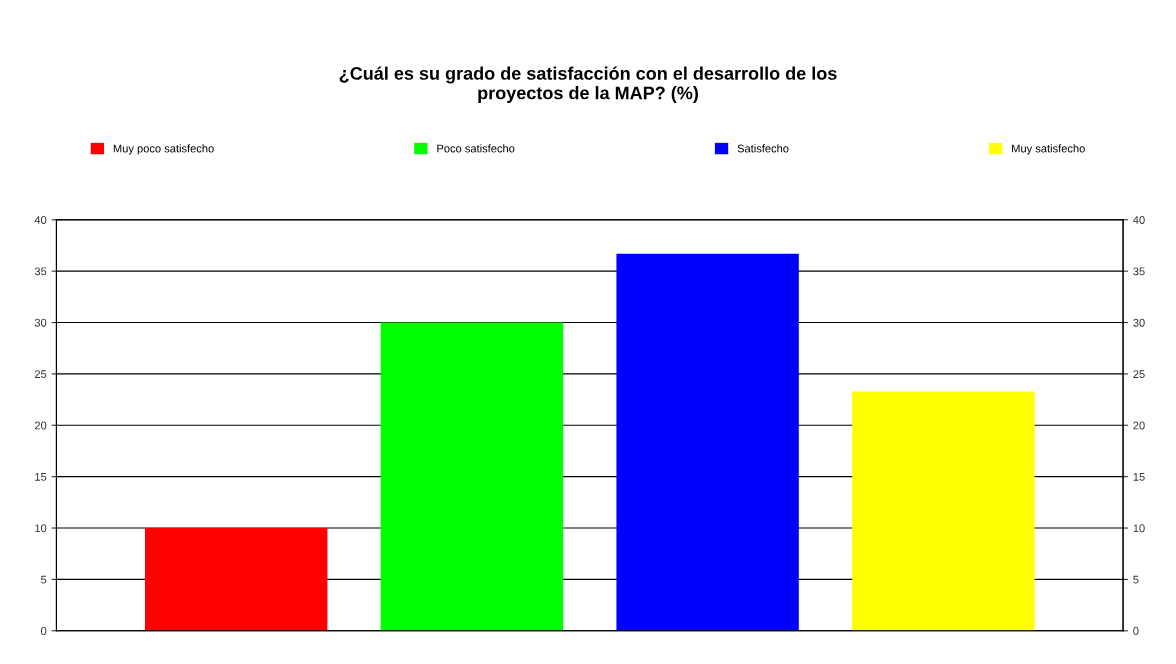  Describe the element at coordinates (1136, 579) in the screenshot. I see `y2-tick-label: 5` at that location.